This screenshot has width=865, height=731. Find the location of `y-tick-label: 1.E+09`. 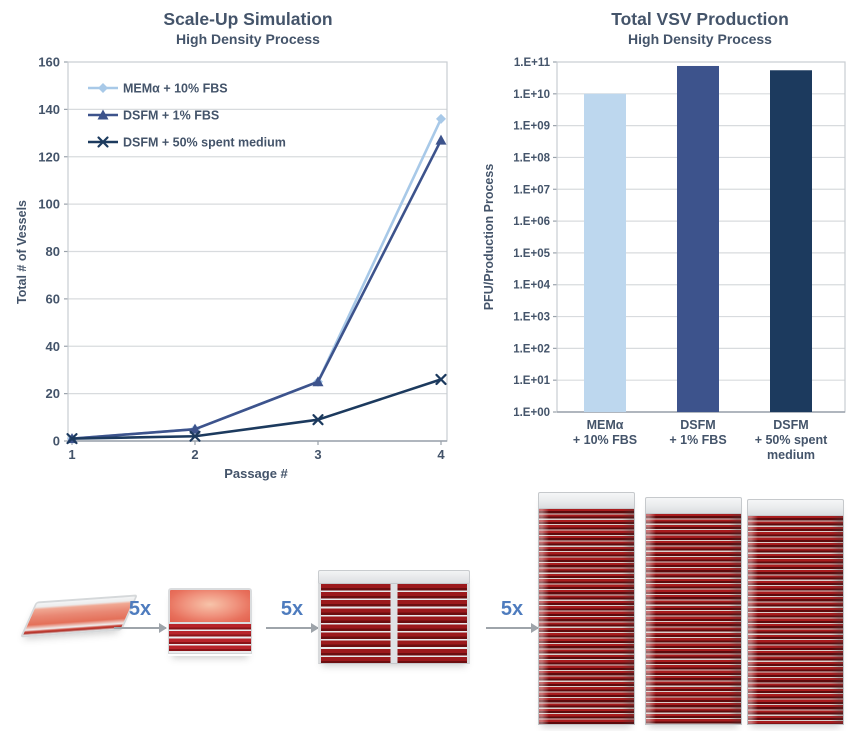

y-tick-label: 1.E+09 is located at coordinates (531, 127).